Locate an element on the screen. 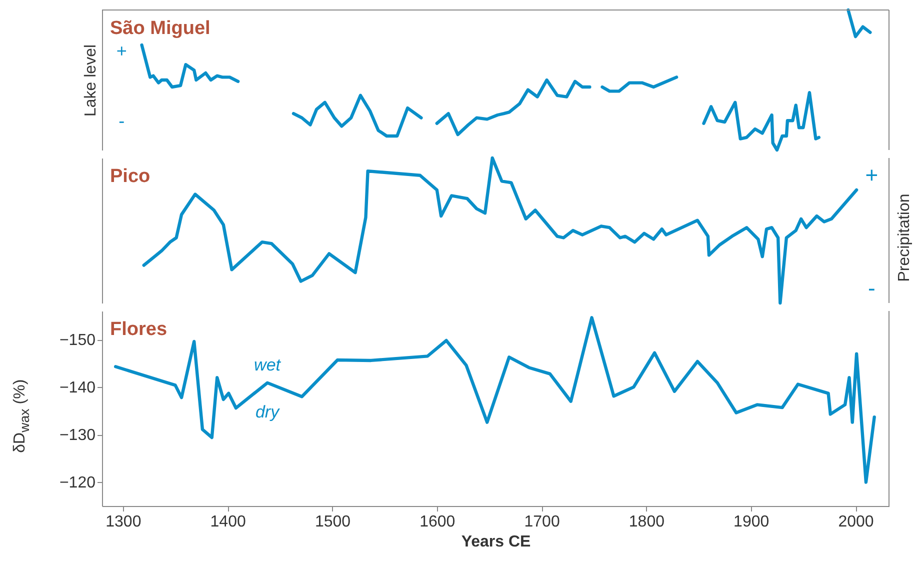 The height and width of the screenshot is (566, 918). y-axis-title: Lake level is located at coordinates (91, 80).